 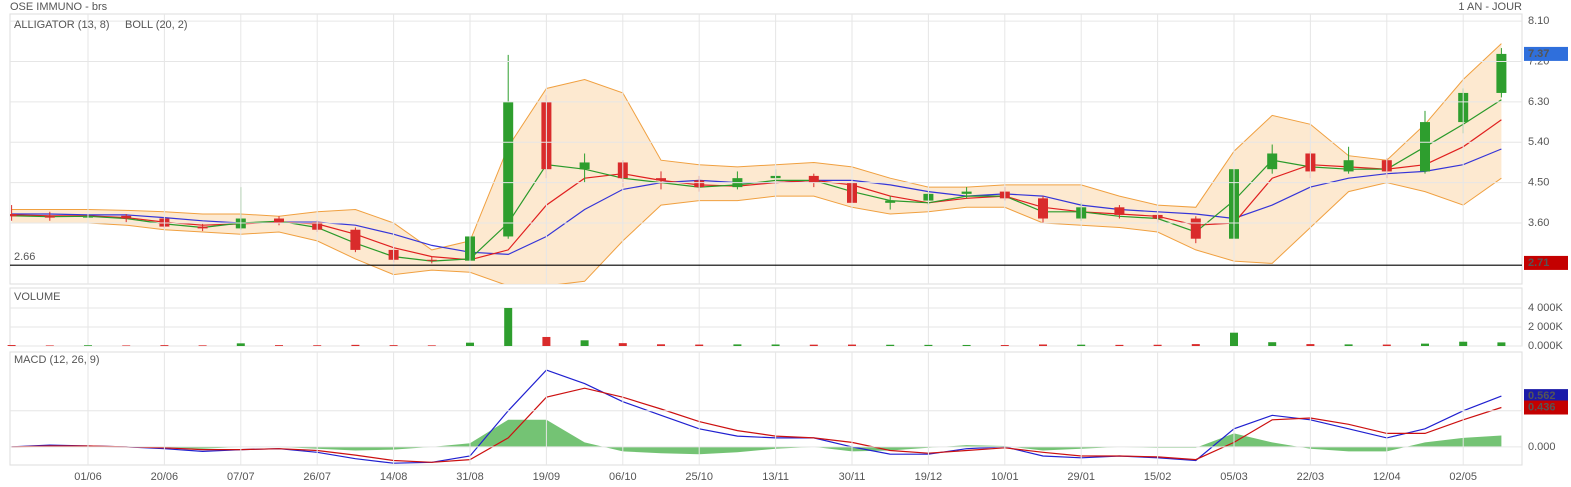 I want to click on price-tag-label: 2.71, so click(x=1538, y=263).